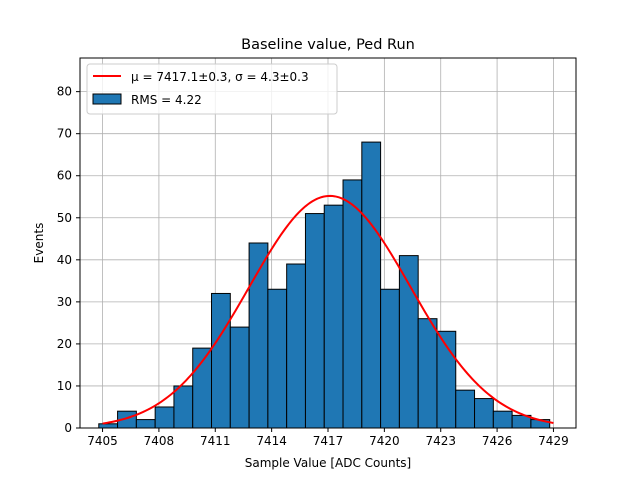  What do you see at coordinates (220, 77) in the screenshot?
I see `legend-fit-label: μ = 7417.1±0.3, σ = 4.3±0.3` at bounding box center [220, 77].